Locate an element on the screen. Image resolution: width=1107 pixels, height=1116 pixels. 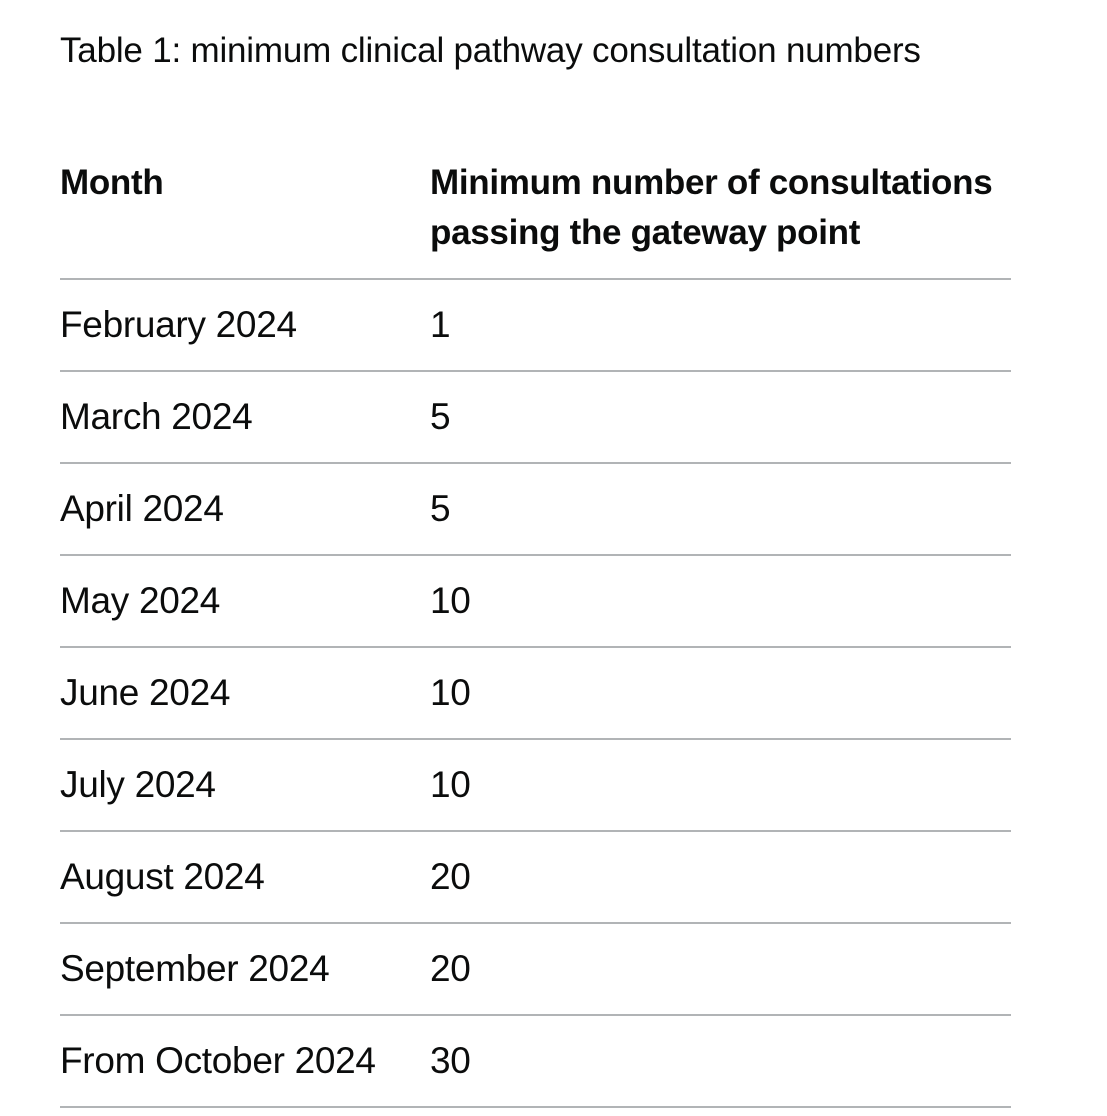
table-row: May 2024 10 is located at coordinates (535, 601).